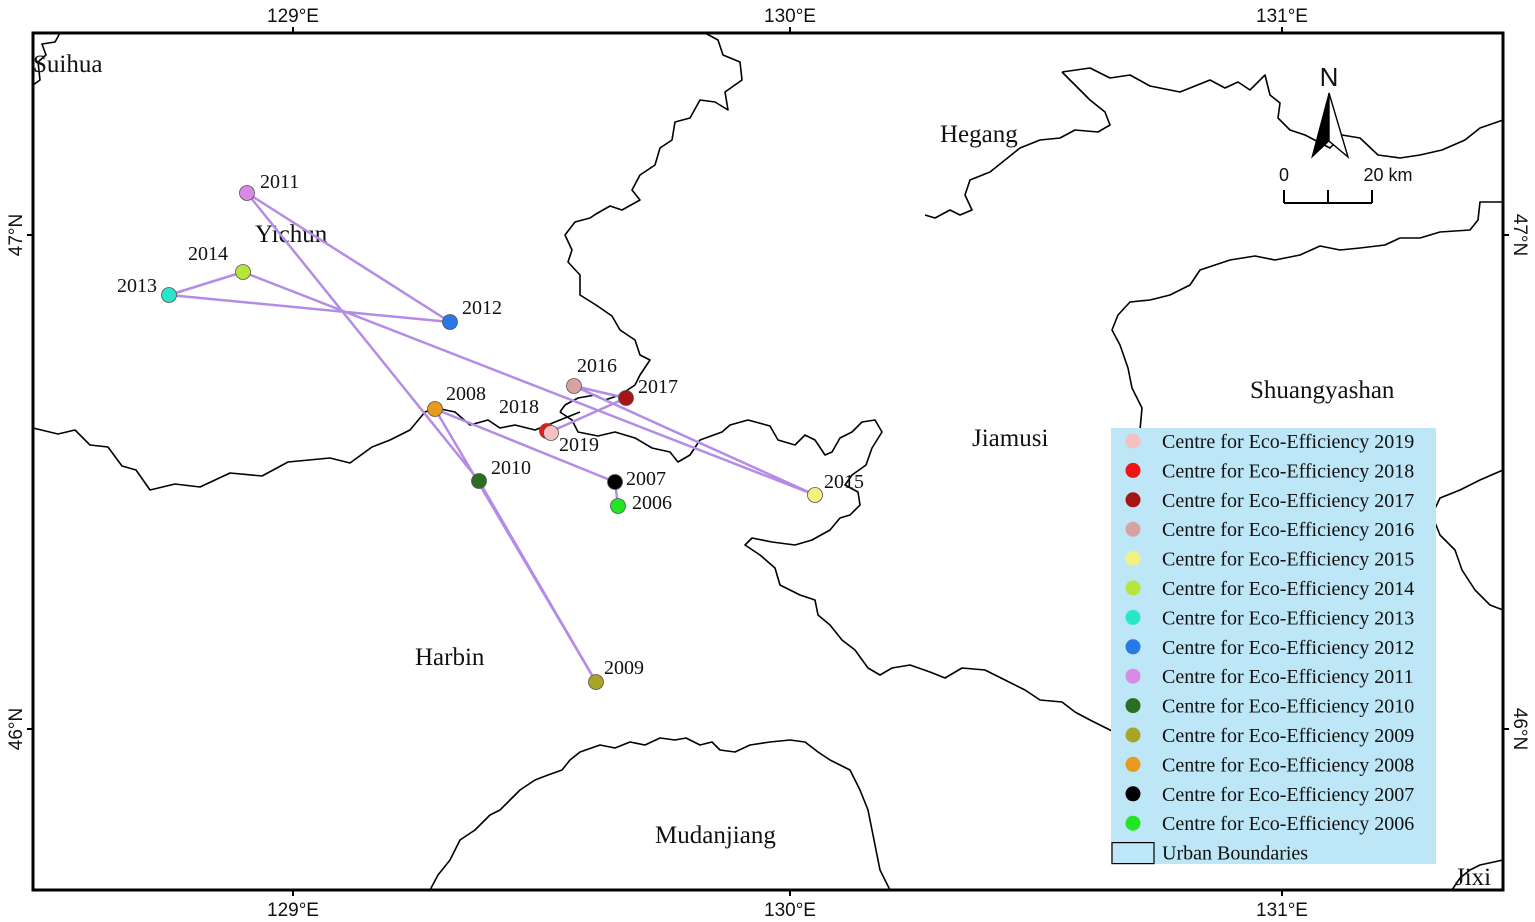 This screenshot has width=1535, height=922. Describe the element at coordinates (1288, 442) in the screenshot. I see `legend-item-label: Centre for Eco-Efficiency 2019` at that location.